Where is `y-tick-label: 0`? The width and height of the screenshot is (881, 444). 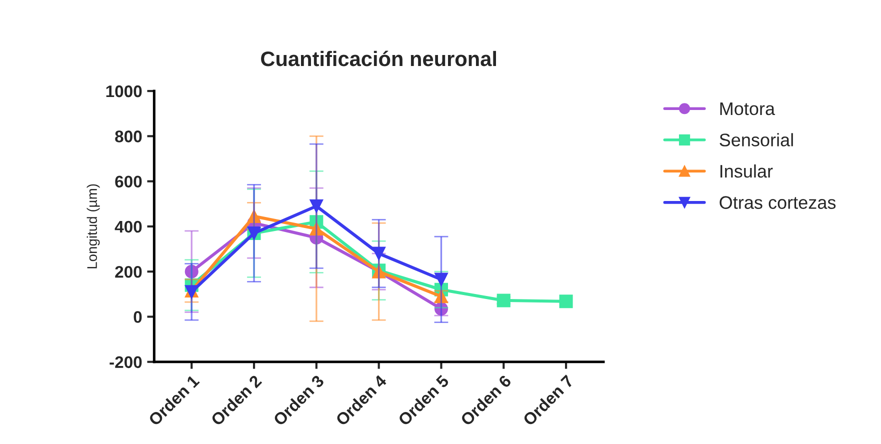 y-tick-label: 0 is located at coordinates (138, 317).